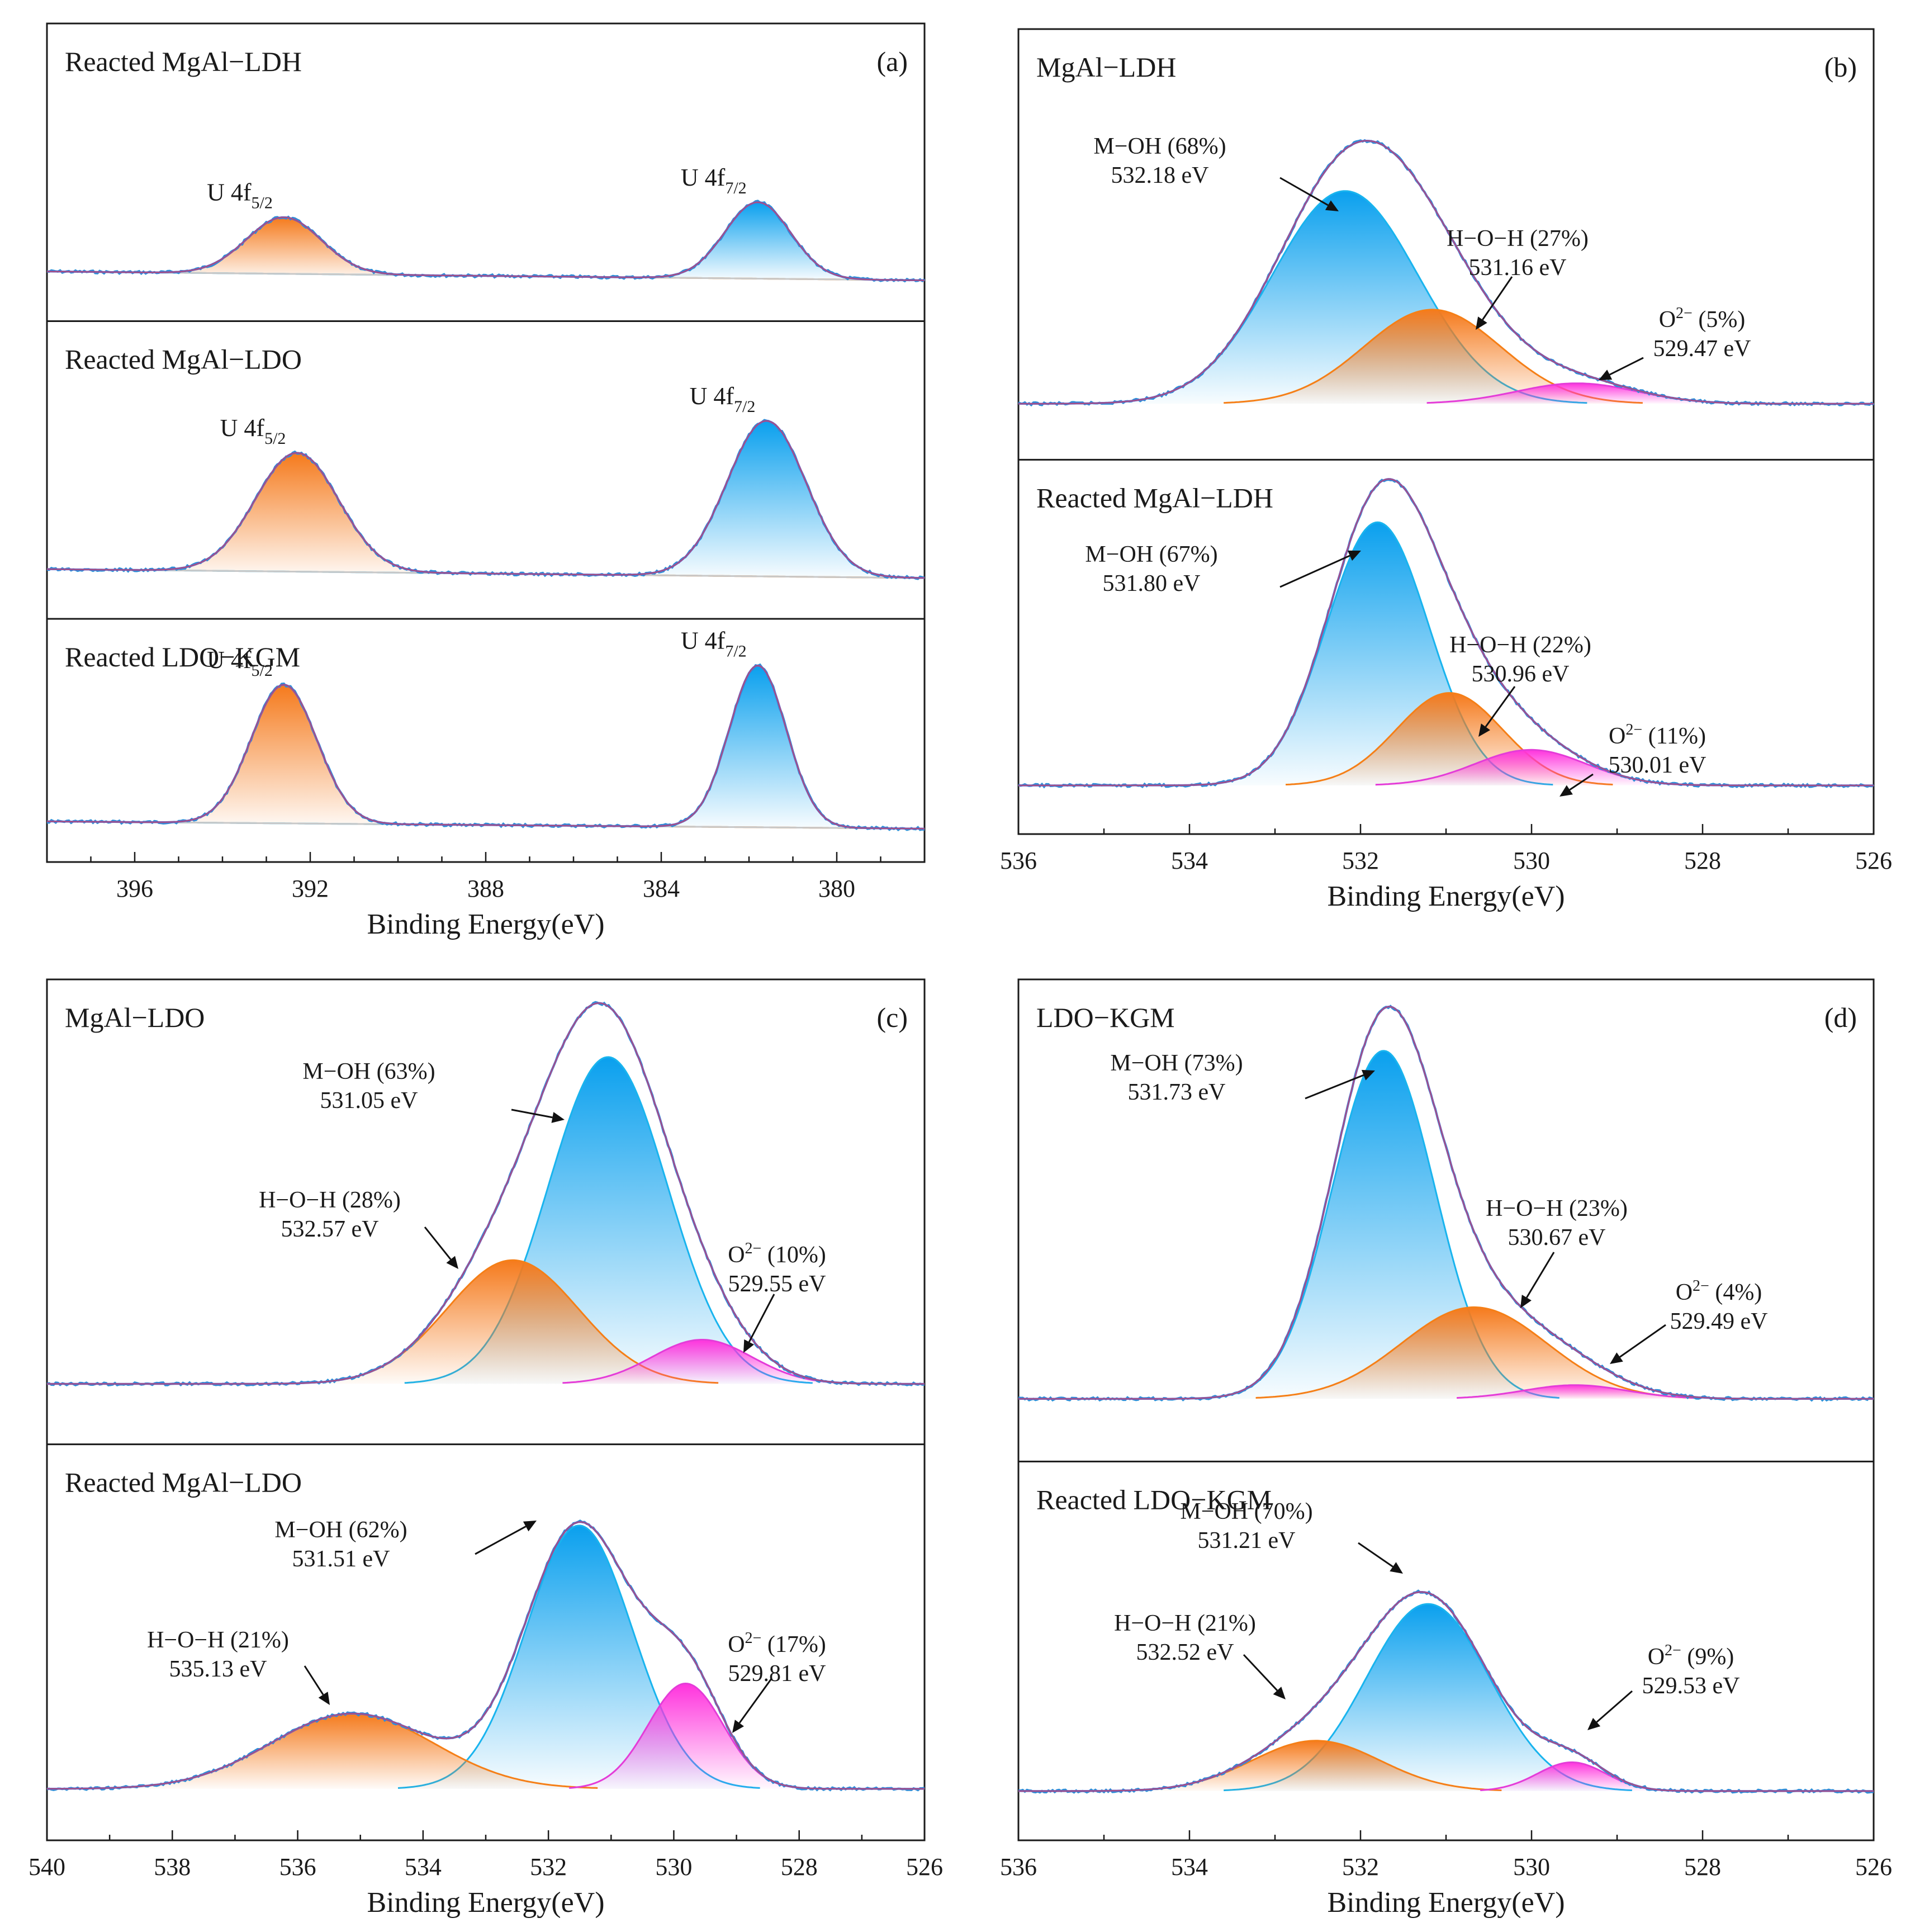 Image resolution: width=1915 pixels, height=1932 pixels. Describe the element at coordinates (892, 1018) in the screenshot. I see `panel-label: (c)` at that location.